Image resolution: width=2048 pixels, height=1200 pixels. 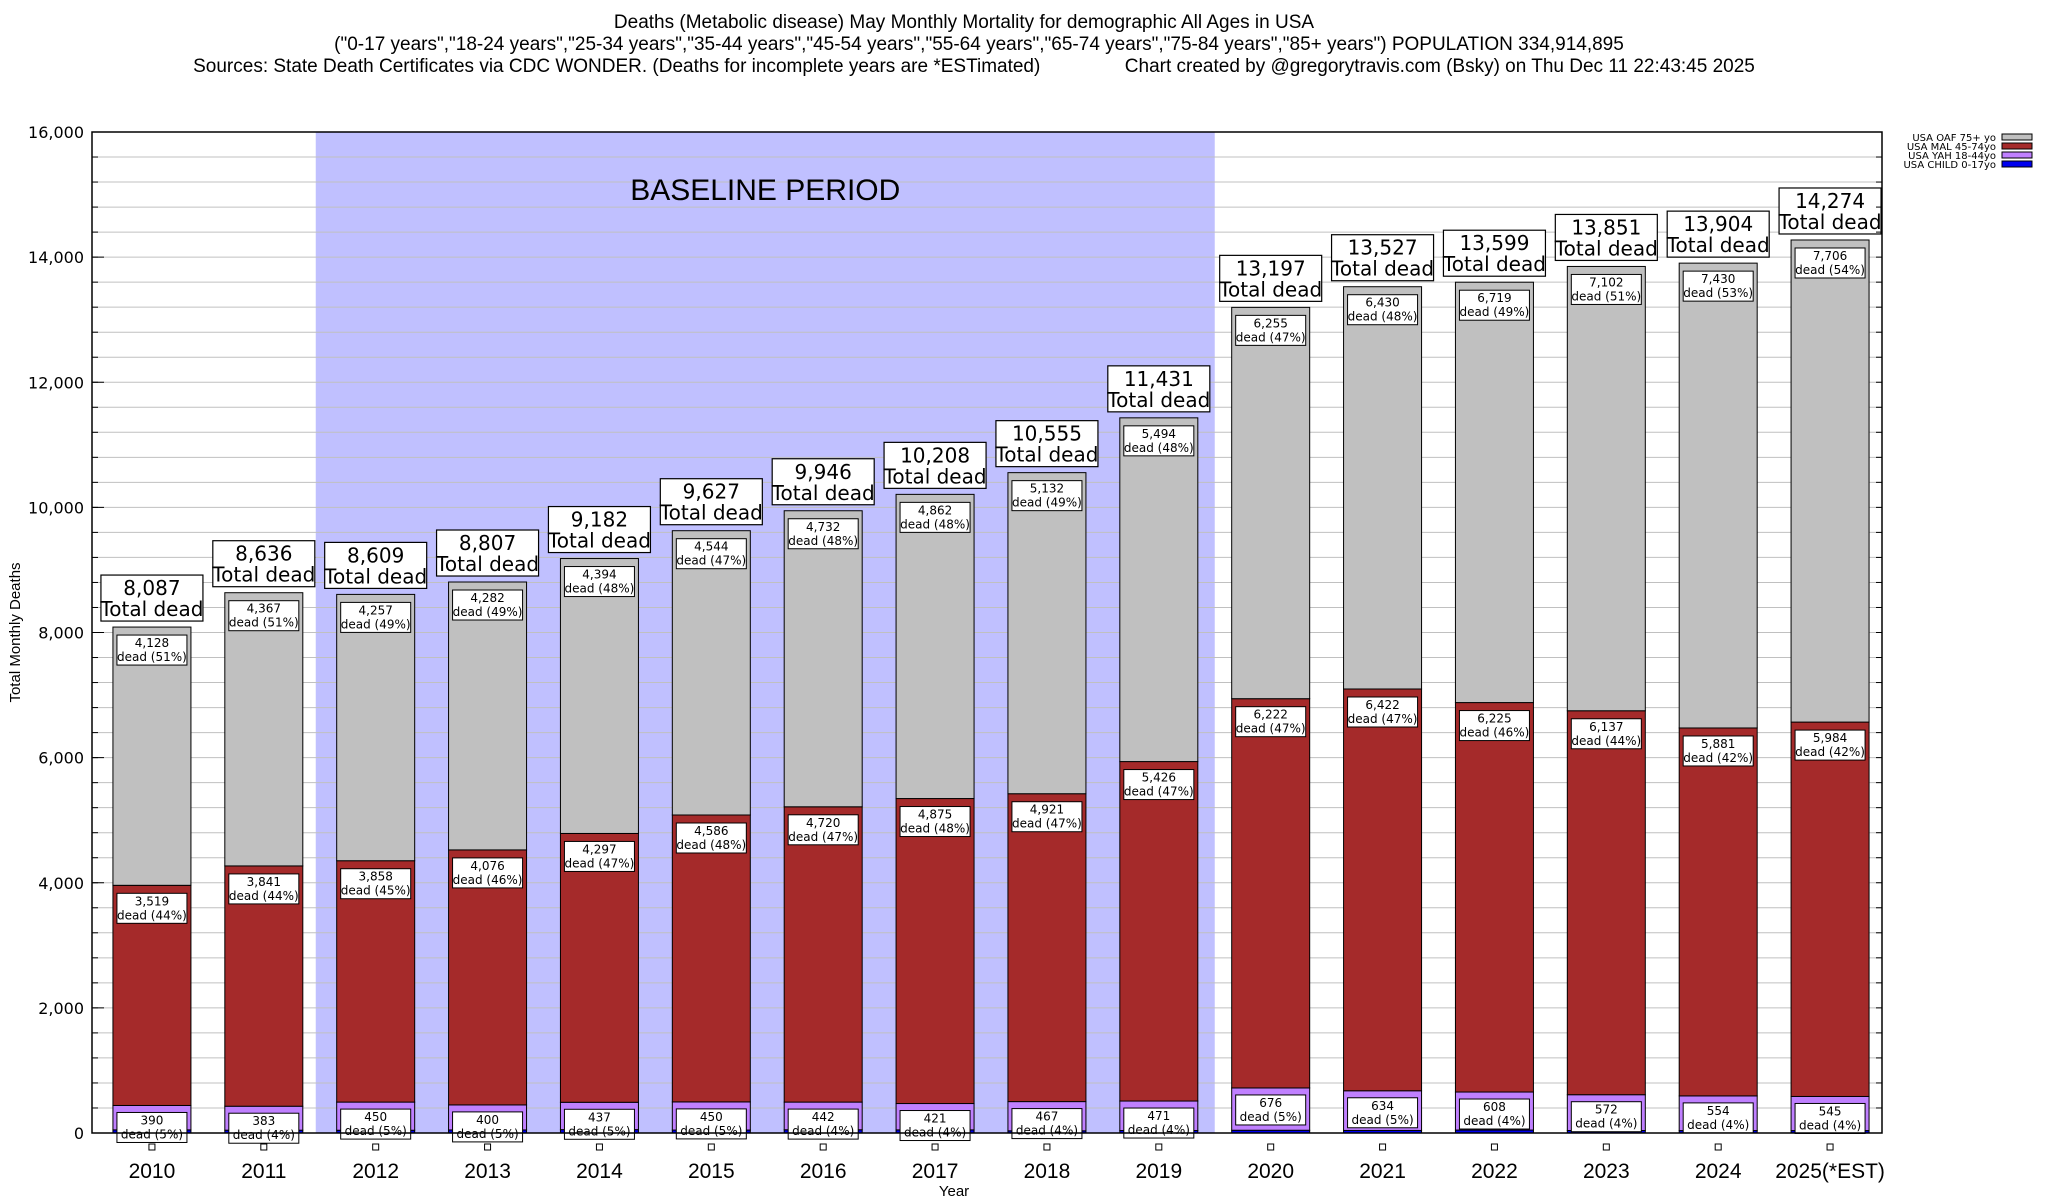 What do you see at coordinates (61, 1008) in the screenshot?
I see `y-tick-label: 2,000` at bounding box center [61, 1008].